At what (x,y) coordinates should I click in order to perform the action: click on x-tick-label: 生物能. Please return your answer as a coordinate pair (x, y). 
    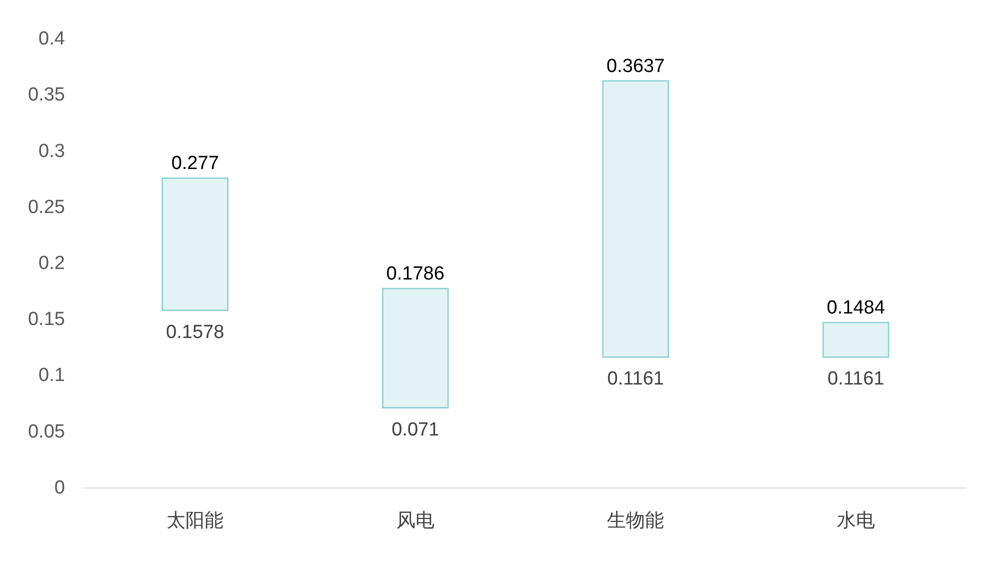
    Looking at the image, I should click on (635, 521).